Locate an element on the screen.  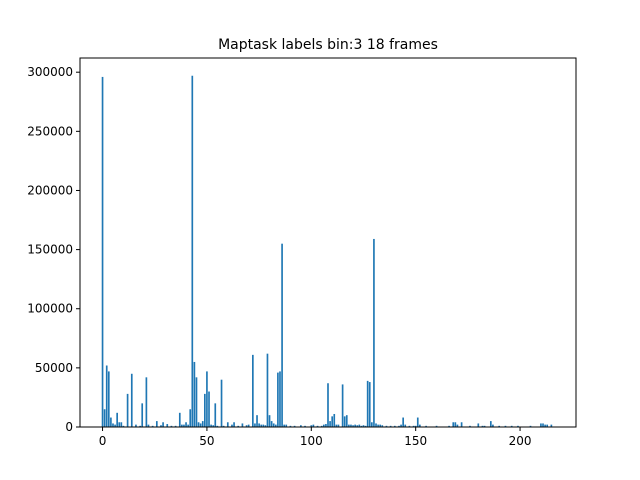
y-tick-label: 150000 is located at coordinates (50, 250).